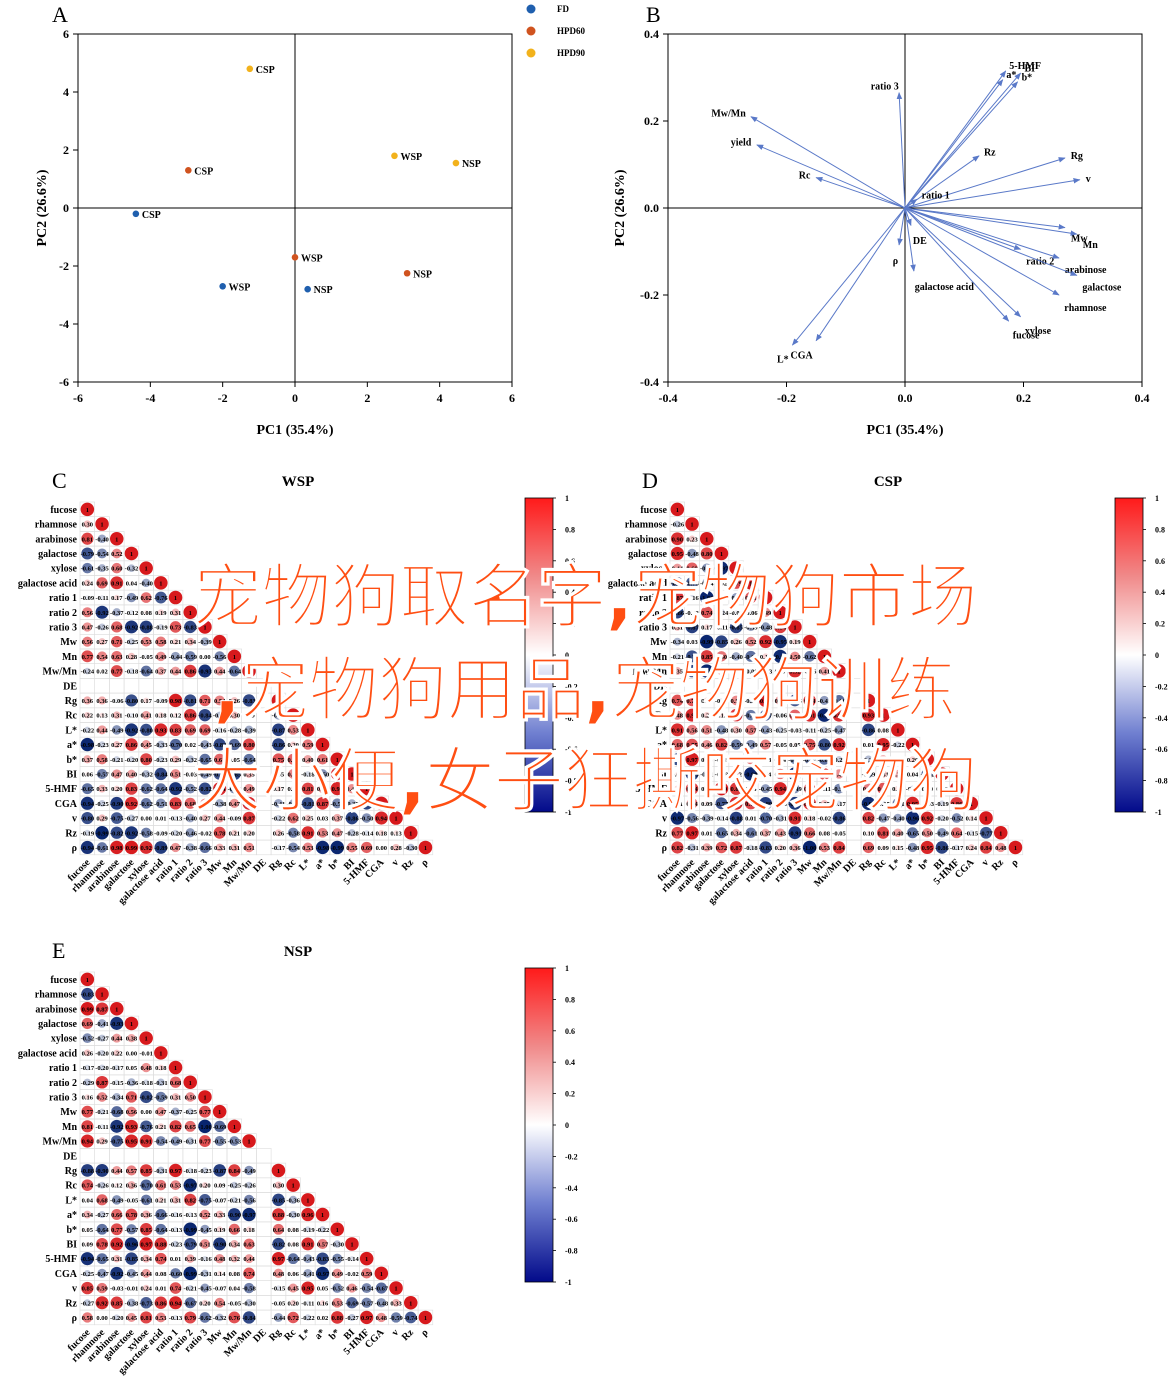 This screenshot has width=1169, height=1390. What do you see at coordinates (161, 745) in the screenshot?
I see `correlation-value: -0.33` at bounding box center [161, 745].